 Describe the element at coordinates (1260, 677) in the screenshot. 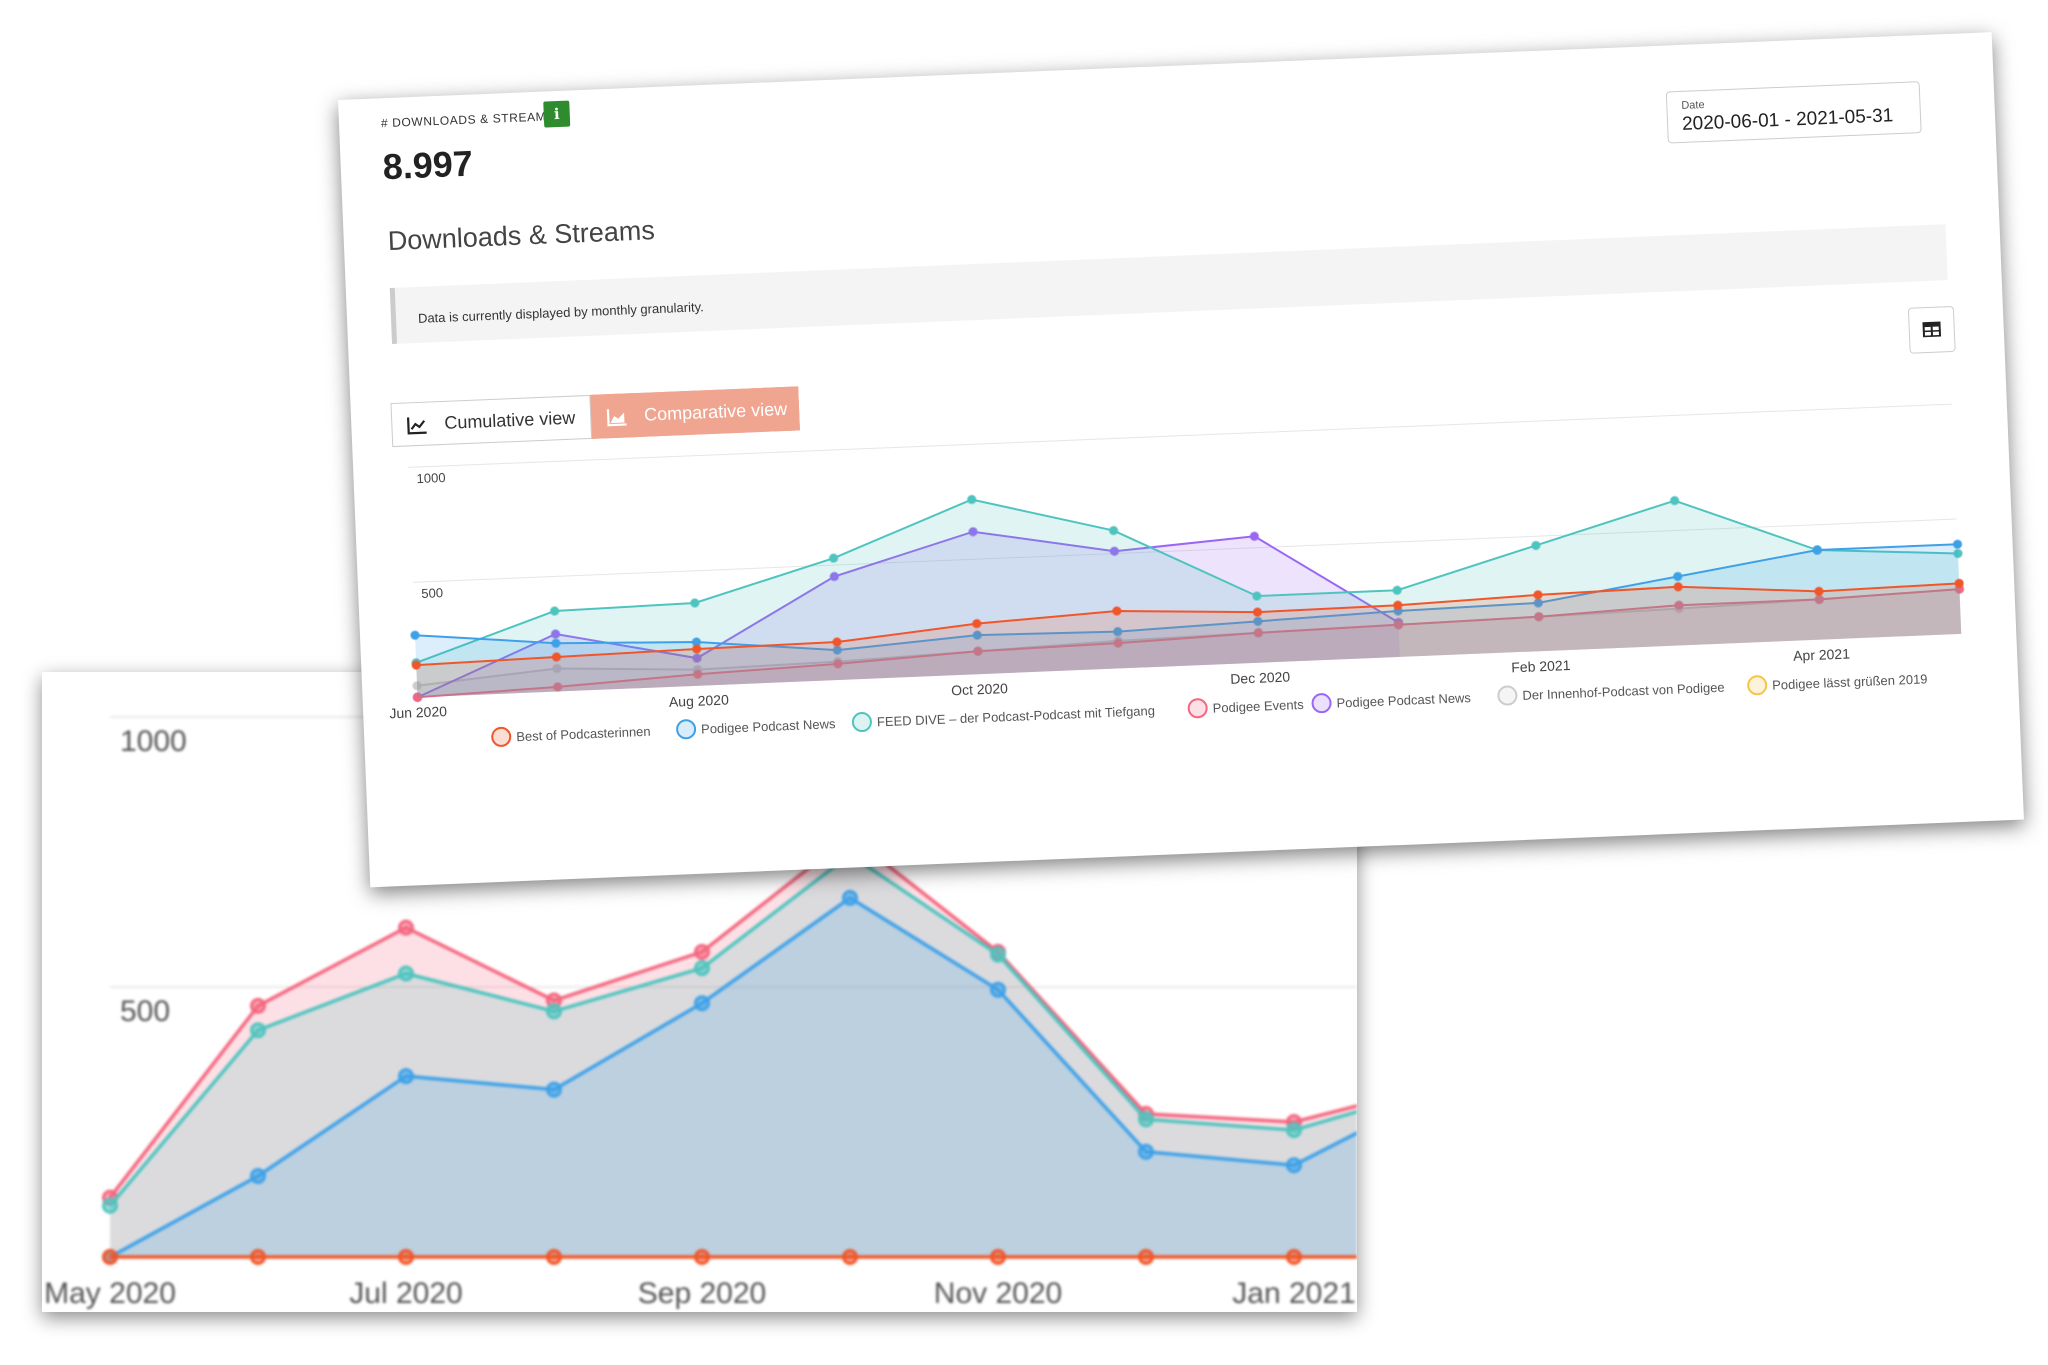

I see `x-tick-label: Dec 2020` at that location.